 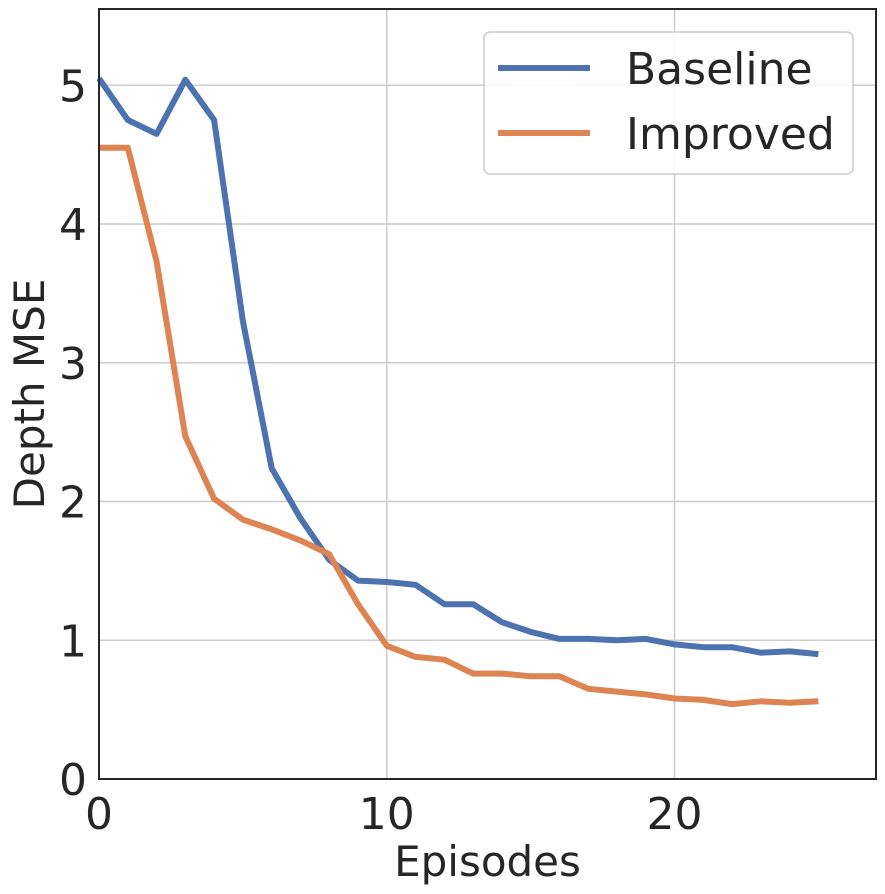 I want to click on y-tick-label: 1, so click(x=73, y=641).